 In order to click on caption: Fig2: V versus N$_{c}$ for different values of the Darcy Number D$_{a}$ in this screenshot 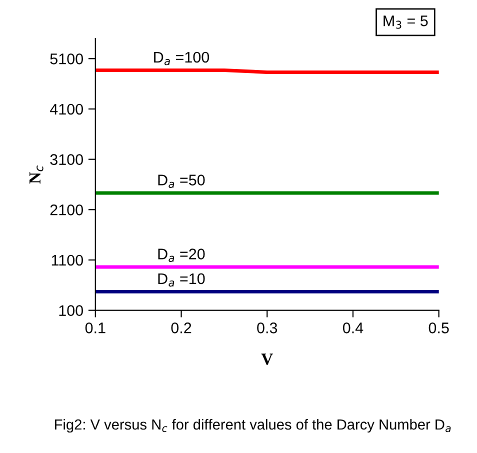, I will do `click(253, 425)`.